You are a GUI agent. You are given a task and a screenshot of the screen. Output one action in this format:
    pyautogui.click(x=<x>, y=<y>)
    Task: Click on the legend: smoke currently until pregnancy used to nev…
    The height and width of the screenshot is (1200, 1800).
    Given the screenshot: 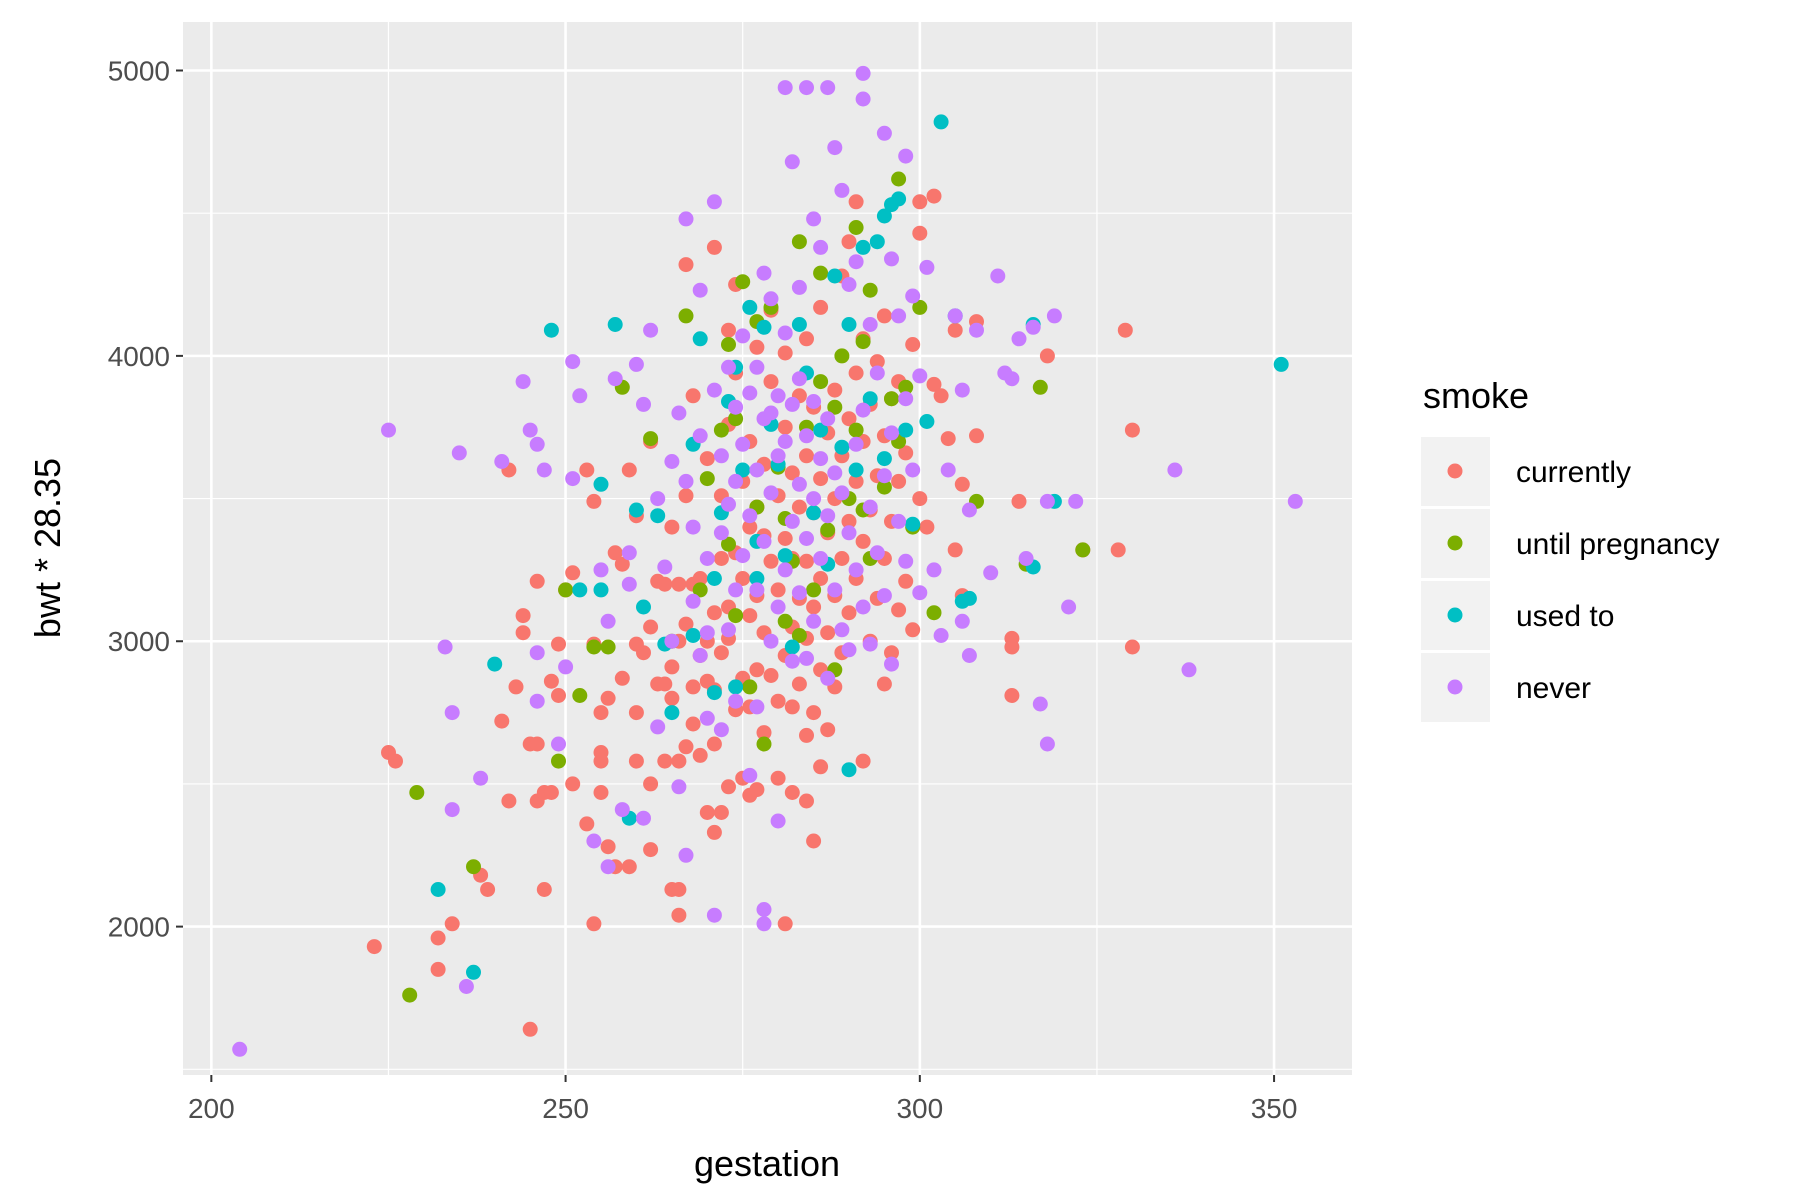 What is the action you would take?
    pyautogui.click(x=1570, y=548)
    